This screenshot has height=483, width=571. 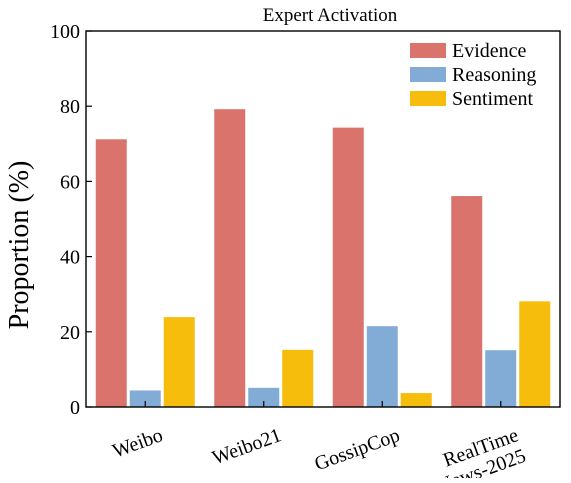 I want to click on x-axis-ticks: Weibo Weibo21 GossipCop RealTimeNews-2025, so click(x=319, y=442).